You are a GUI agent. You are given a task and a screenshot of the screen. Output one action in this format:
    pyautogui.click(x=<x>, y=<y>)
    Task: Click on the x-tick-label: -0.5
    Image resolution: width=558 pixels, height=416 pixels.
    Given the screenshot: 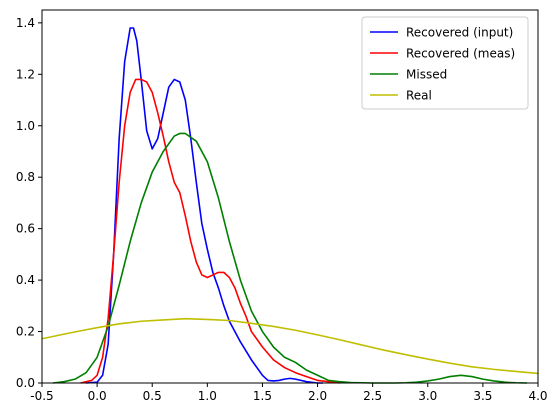 What is the action you would take?
    pyautogui.click(x=41, y=396)
    